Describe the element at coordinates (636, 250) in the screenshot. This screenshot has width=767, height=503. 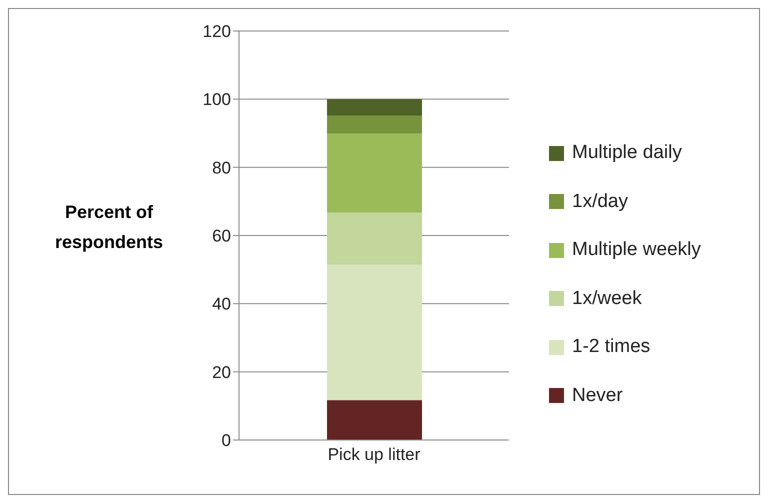
I see `legend-label: Multiple weekly` at that location.